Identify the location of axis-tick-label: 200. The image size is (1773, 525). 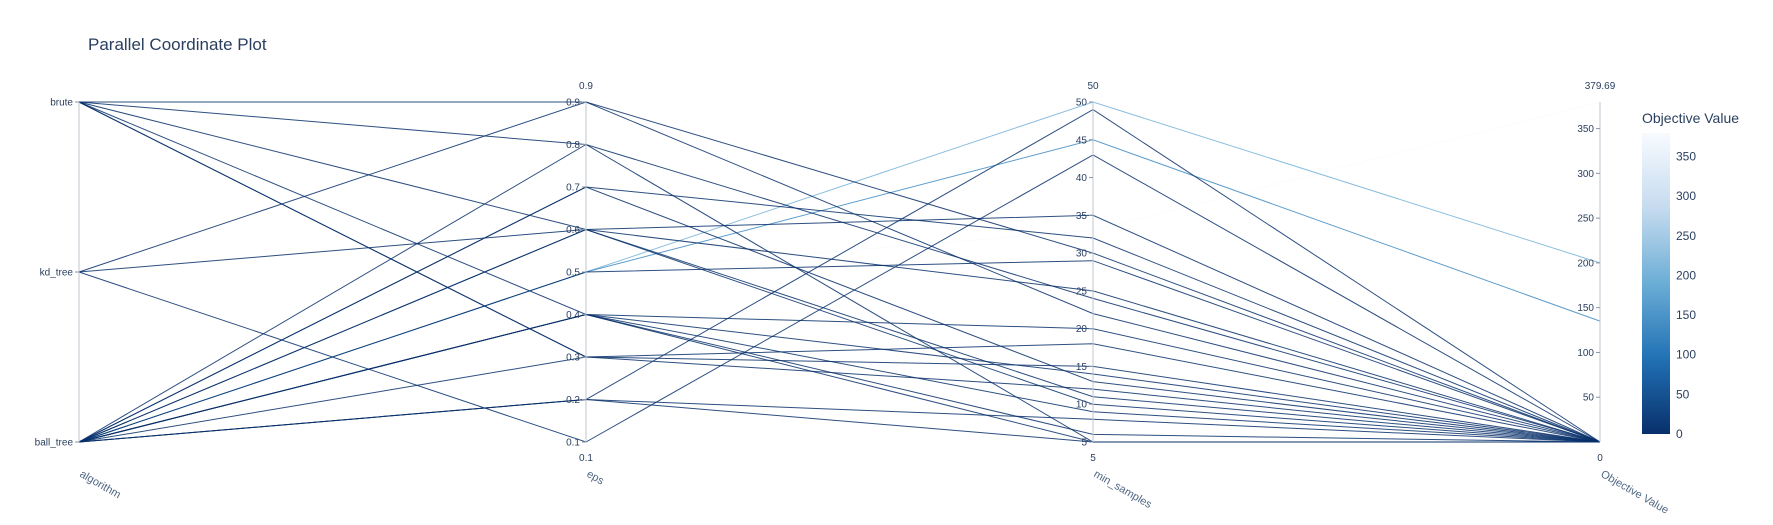
(1585, 263).